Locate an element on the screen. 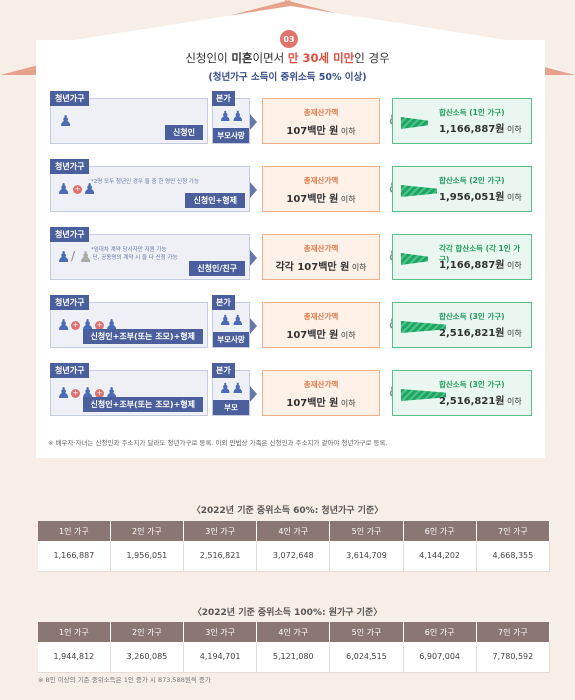 This screenshot has width=575, height=700. income-value: 1,956,051원 이하 is located at coordinates (480, 197).